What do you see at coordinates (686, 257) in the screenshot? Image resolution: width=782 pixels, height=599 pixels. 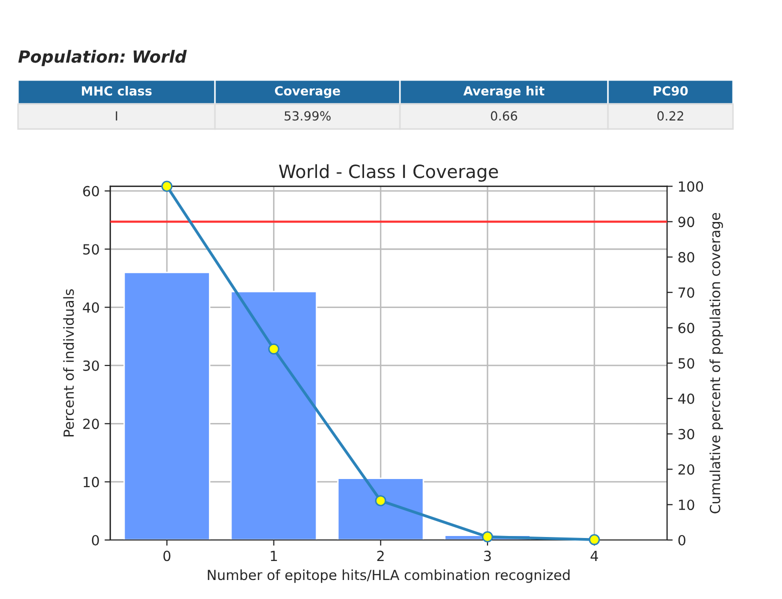 I see `y2-tick-label: 80` at bounding box center [686, 257].